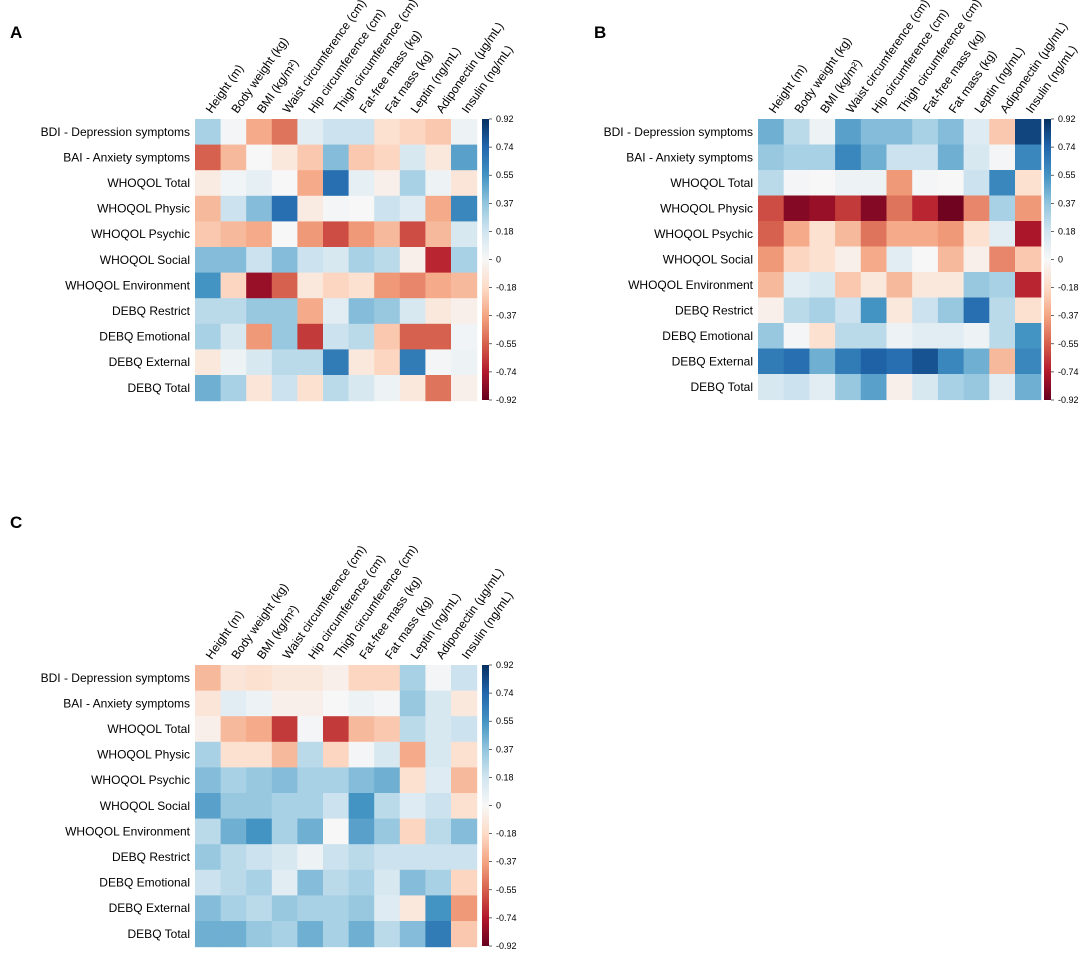 This screenshot has width=1084, height=956. Describe the element at coordinates (126, 157) in the screenshot. I see `row-label: BAI - Anxiety symptoms` at that location.